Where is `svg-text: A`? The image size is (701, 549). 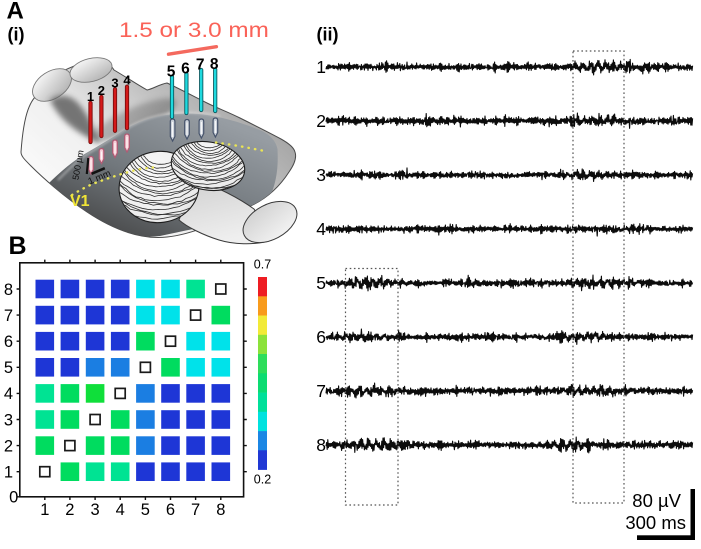
svg-text: A is located at coordinates (15, 12).